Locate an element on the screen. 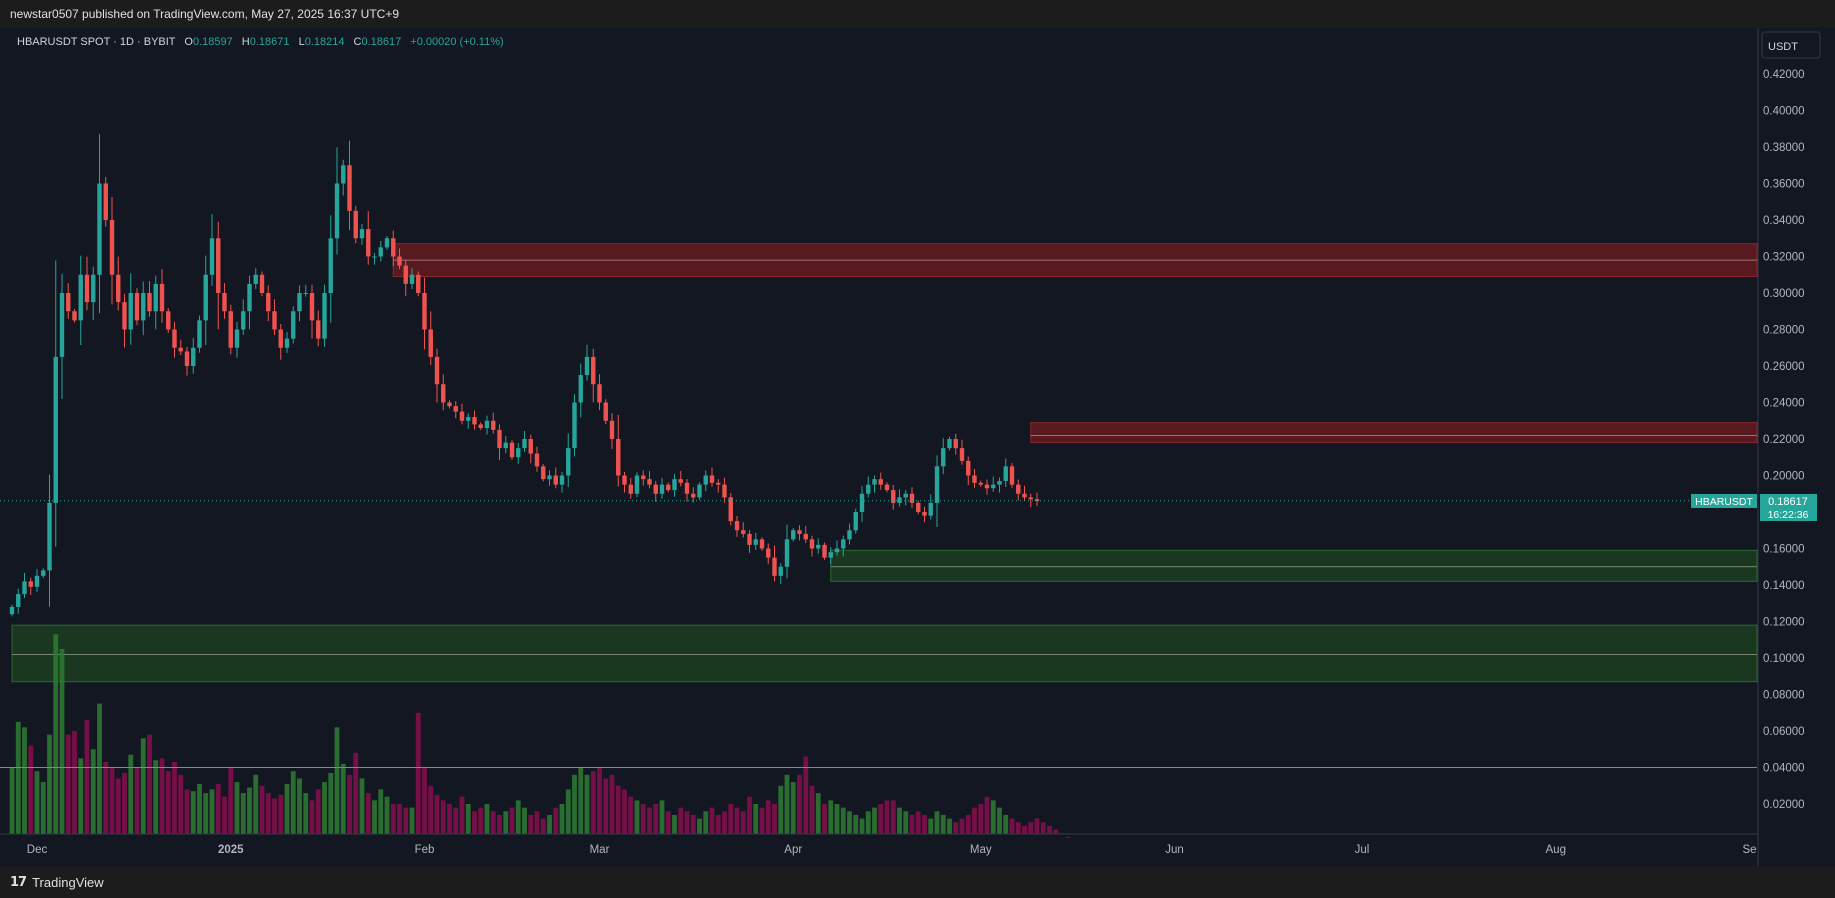 This screenshot has width=1835, height=898. x-tick-label: Jul is located at coordinates (1362, 850).